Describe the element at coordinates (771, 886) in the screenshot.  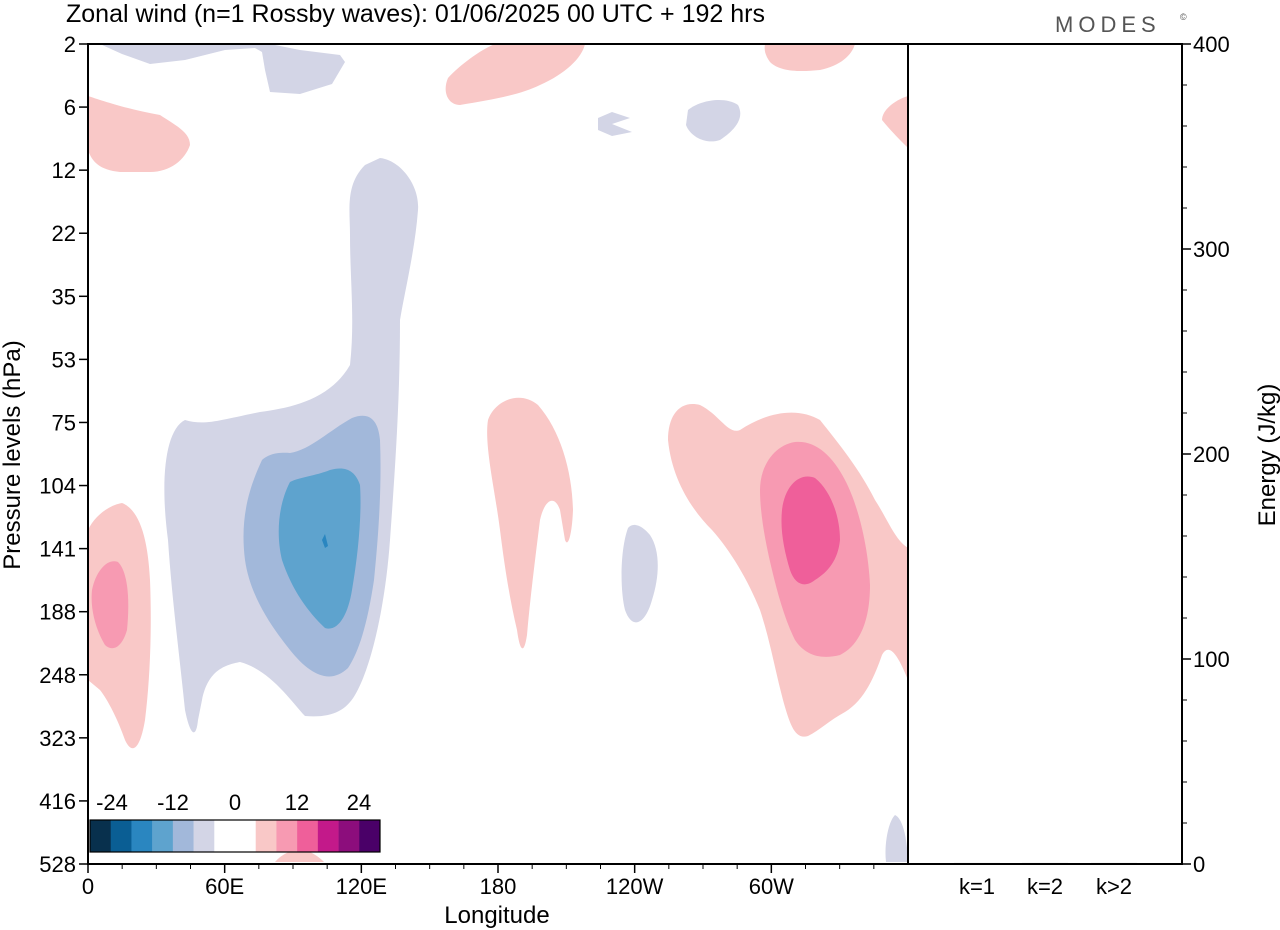
I see `x-tick-label: 60W` at that location.